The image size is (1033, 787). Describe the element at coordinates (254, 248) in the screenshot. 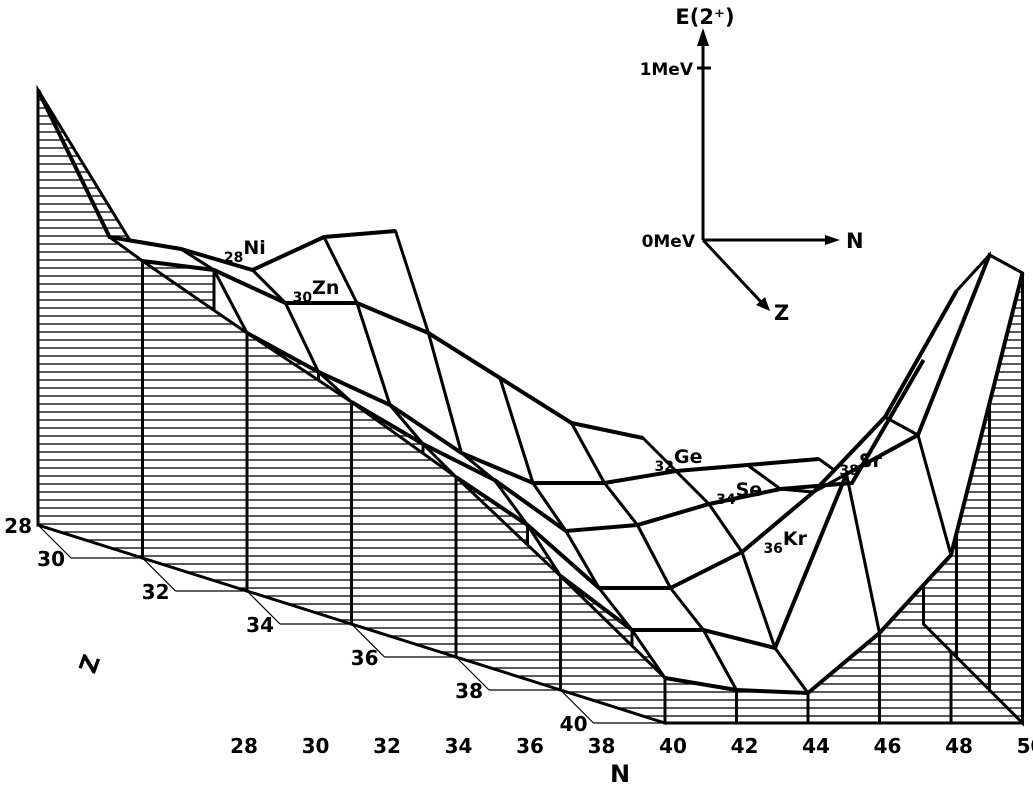

I see `element-symbol: Ni` at that location.